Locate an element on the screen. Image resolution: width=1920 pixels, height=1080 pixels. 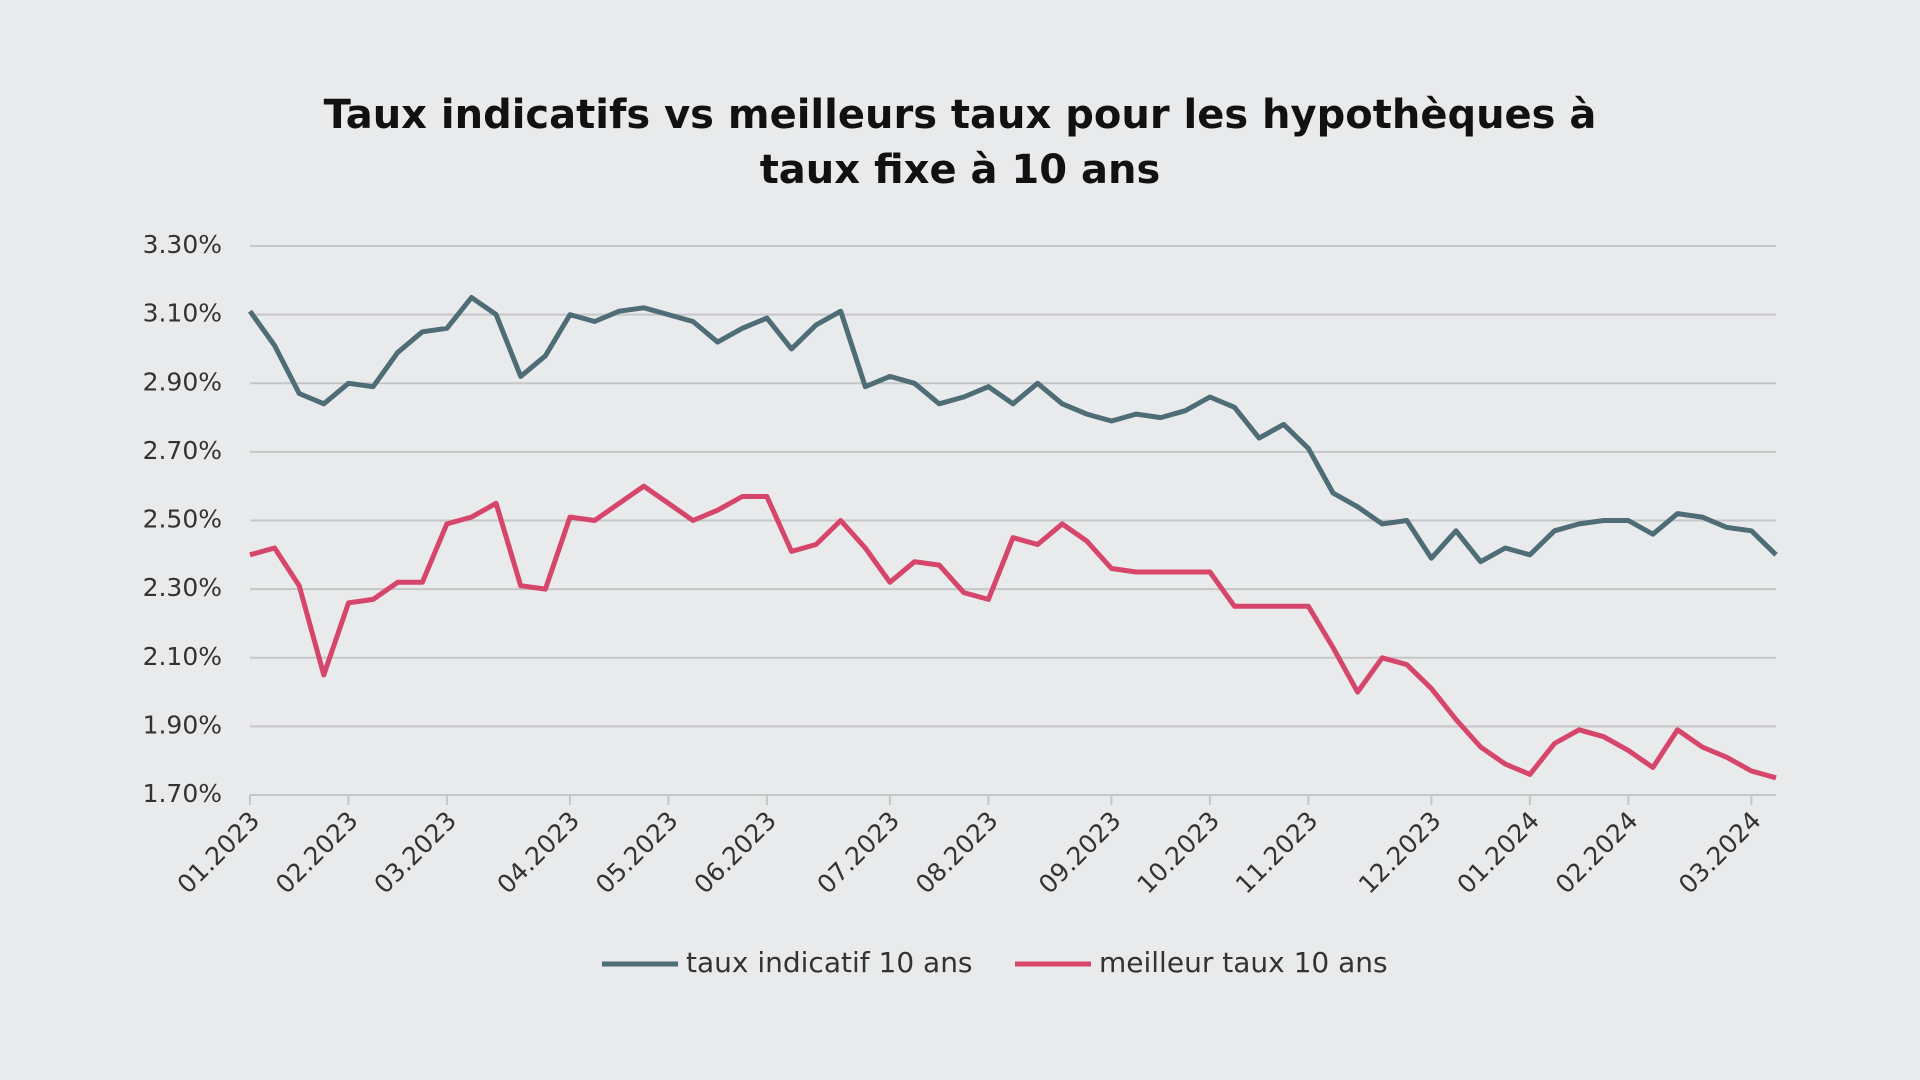
x-tick-label: 05.2023 is located at coordinates (637, 853).